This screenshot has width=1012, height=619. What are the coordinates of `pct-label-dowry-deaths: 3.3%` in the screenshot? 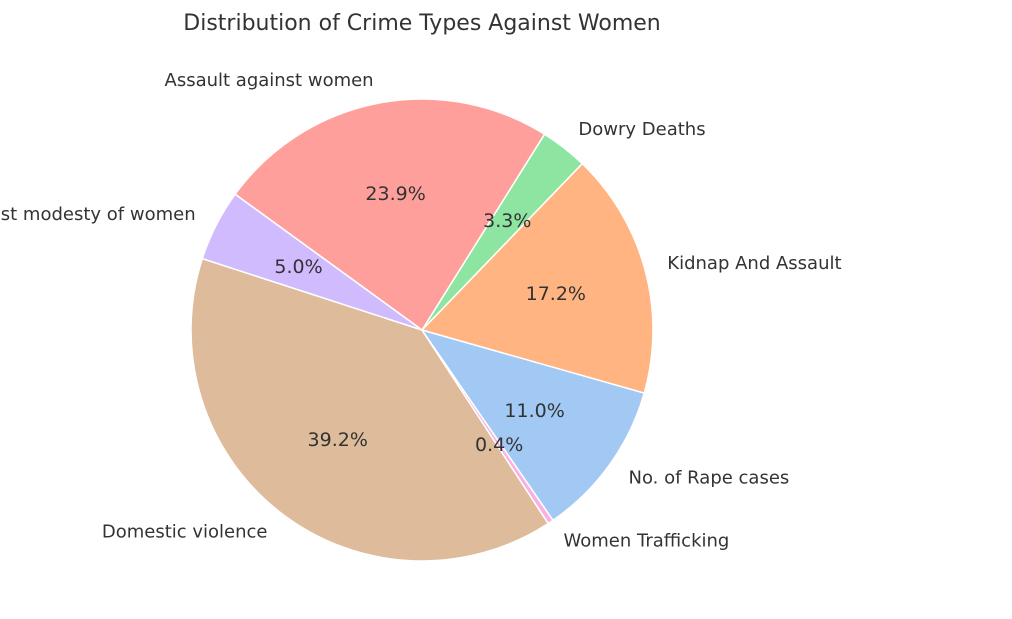 It's located at (507, 221).